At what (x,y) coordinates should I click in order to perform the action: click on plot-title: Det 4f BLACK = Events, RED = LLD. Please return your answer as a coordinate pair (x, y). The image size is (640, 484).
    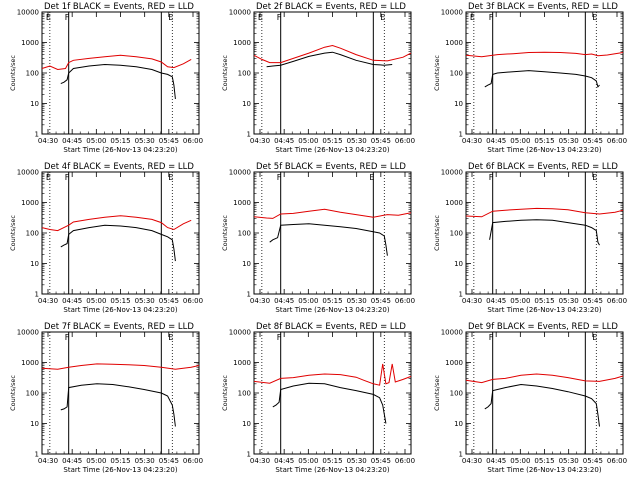
    Looking at the image, I should click on (119, 167).